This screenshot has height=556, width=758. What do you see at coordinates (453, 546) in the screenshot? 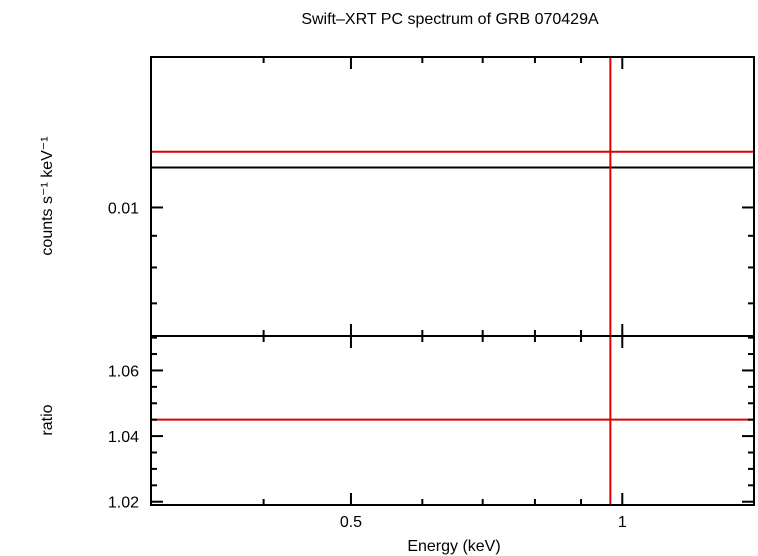
I see `x-axis-label: Energy (keV)` at bounding box center [453, 546].